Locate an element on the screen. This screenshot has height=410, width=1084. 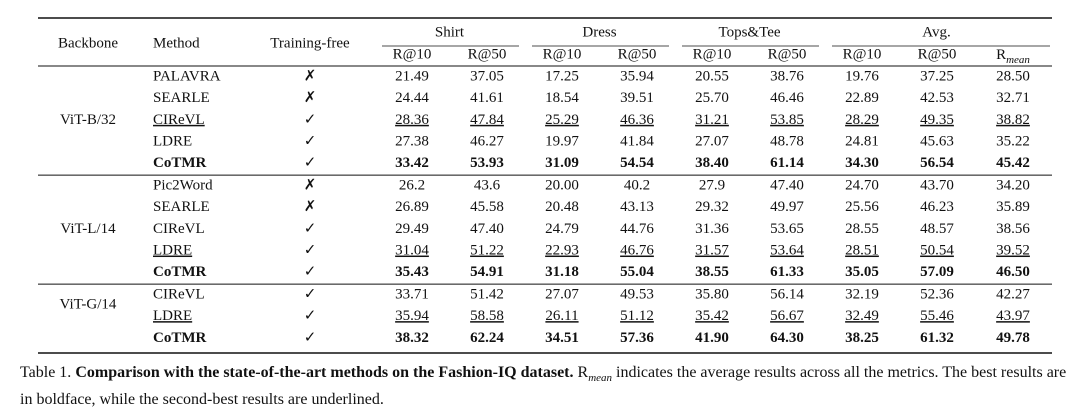
cell: 31.36 is located at coordinates (712, 229).